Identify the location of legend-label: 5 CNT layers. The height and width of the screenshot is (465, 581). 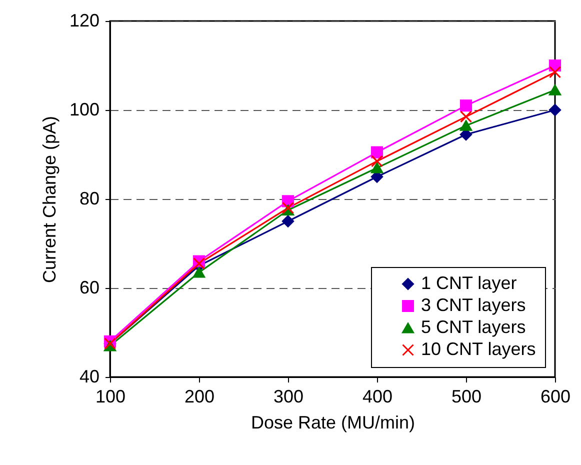
(473, 327).